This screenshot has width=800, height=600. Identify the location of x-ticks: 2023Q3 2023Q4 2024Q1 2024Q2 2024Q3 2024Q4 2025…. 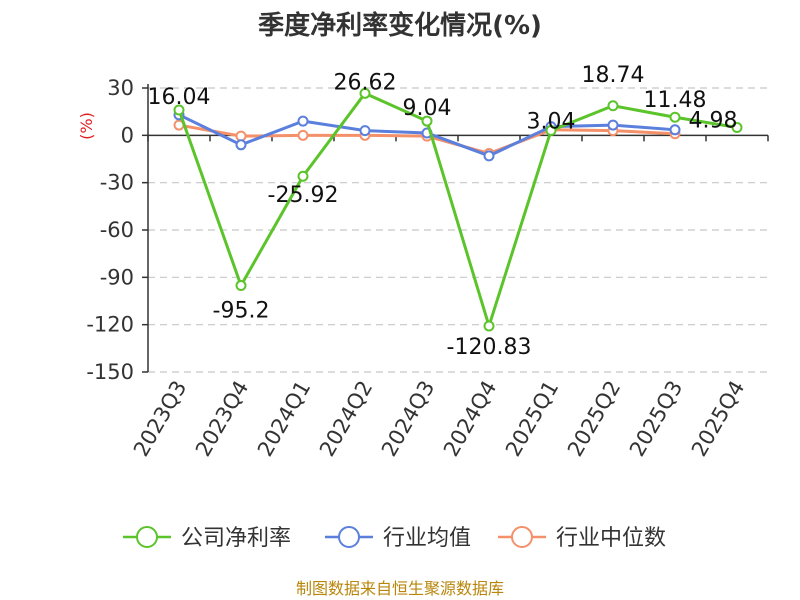
(439, 419).